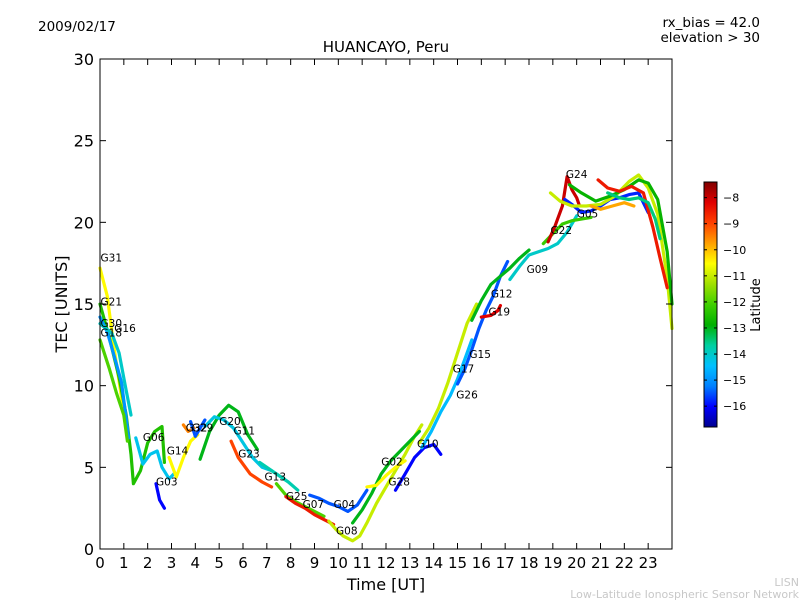 This screenshot has height=600, width=800. Describe the element at coordinates (786, 582) in the screenshot. I see `credit-line1: LISN` at that location.